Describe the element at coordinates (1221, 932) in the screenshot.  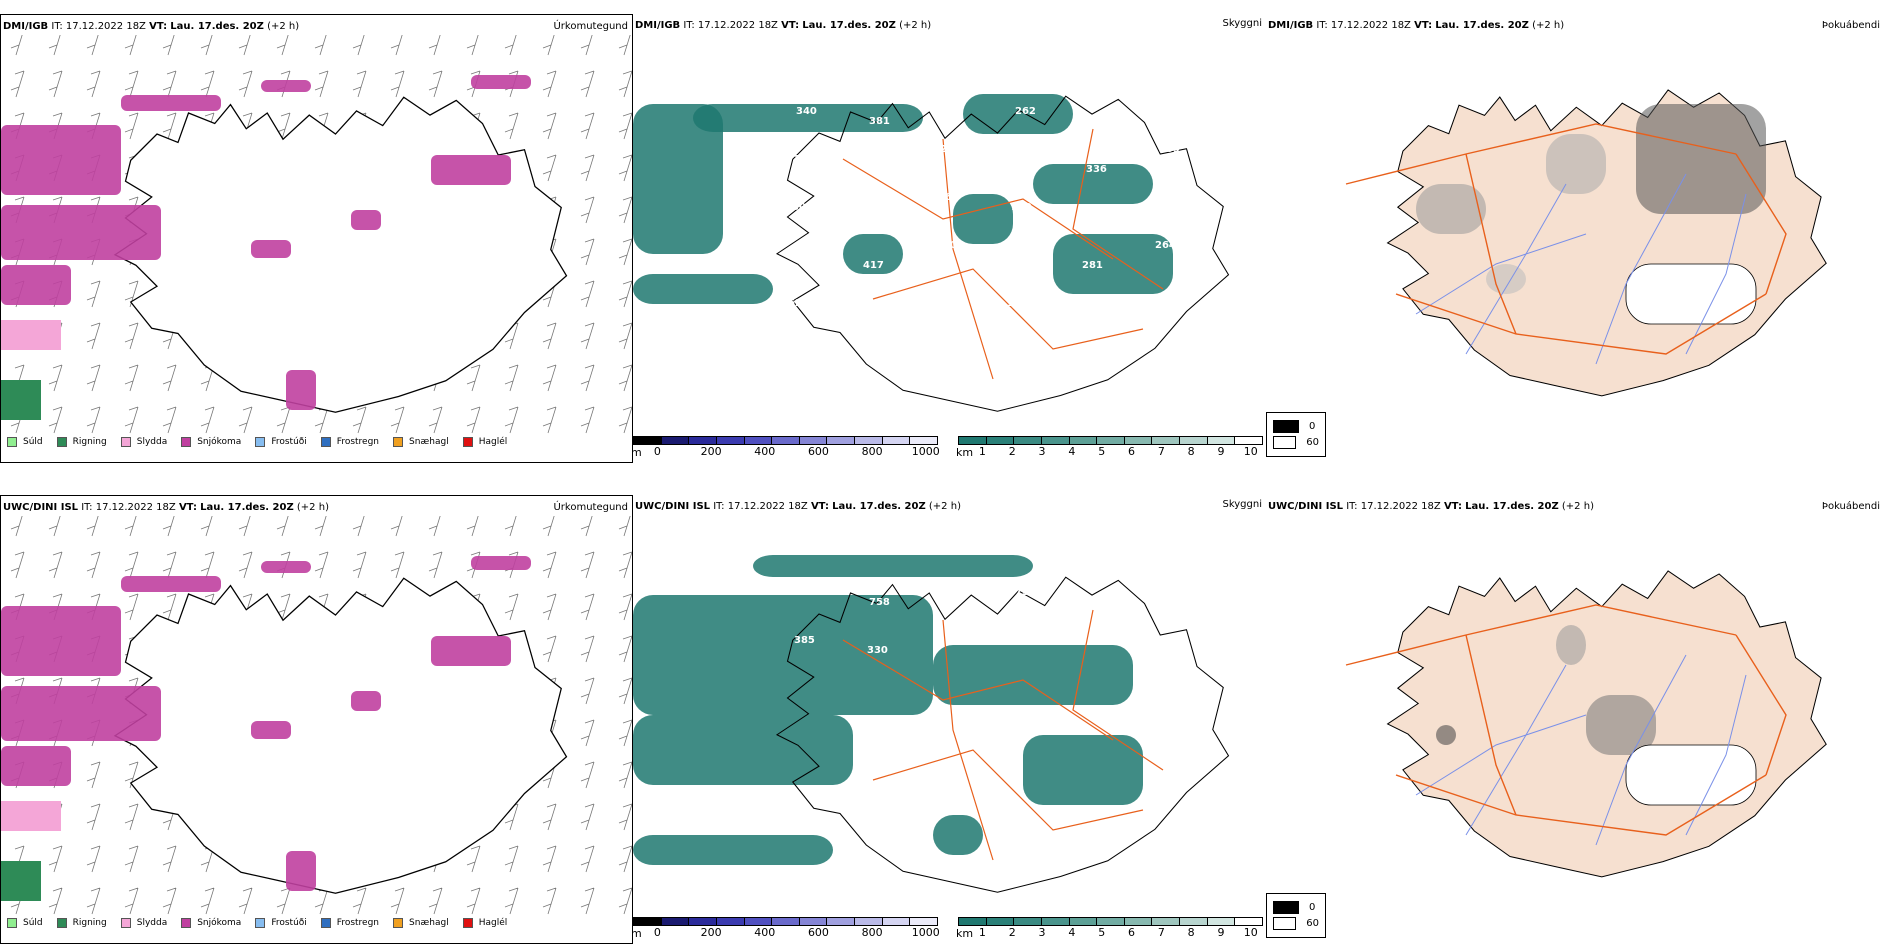
I see `colorbar-tick: 9` at that location.